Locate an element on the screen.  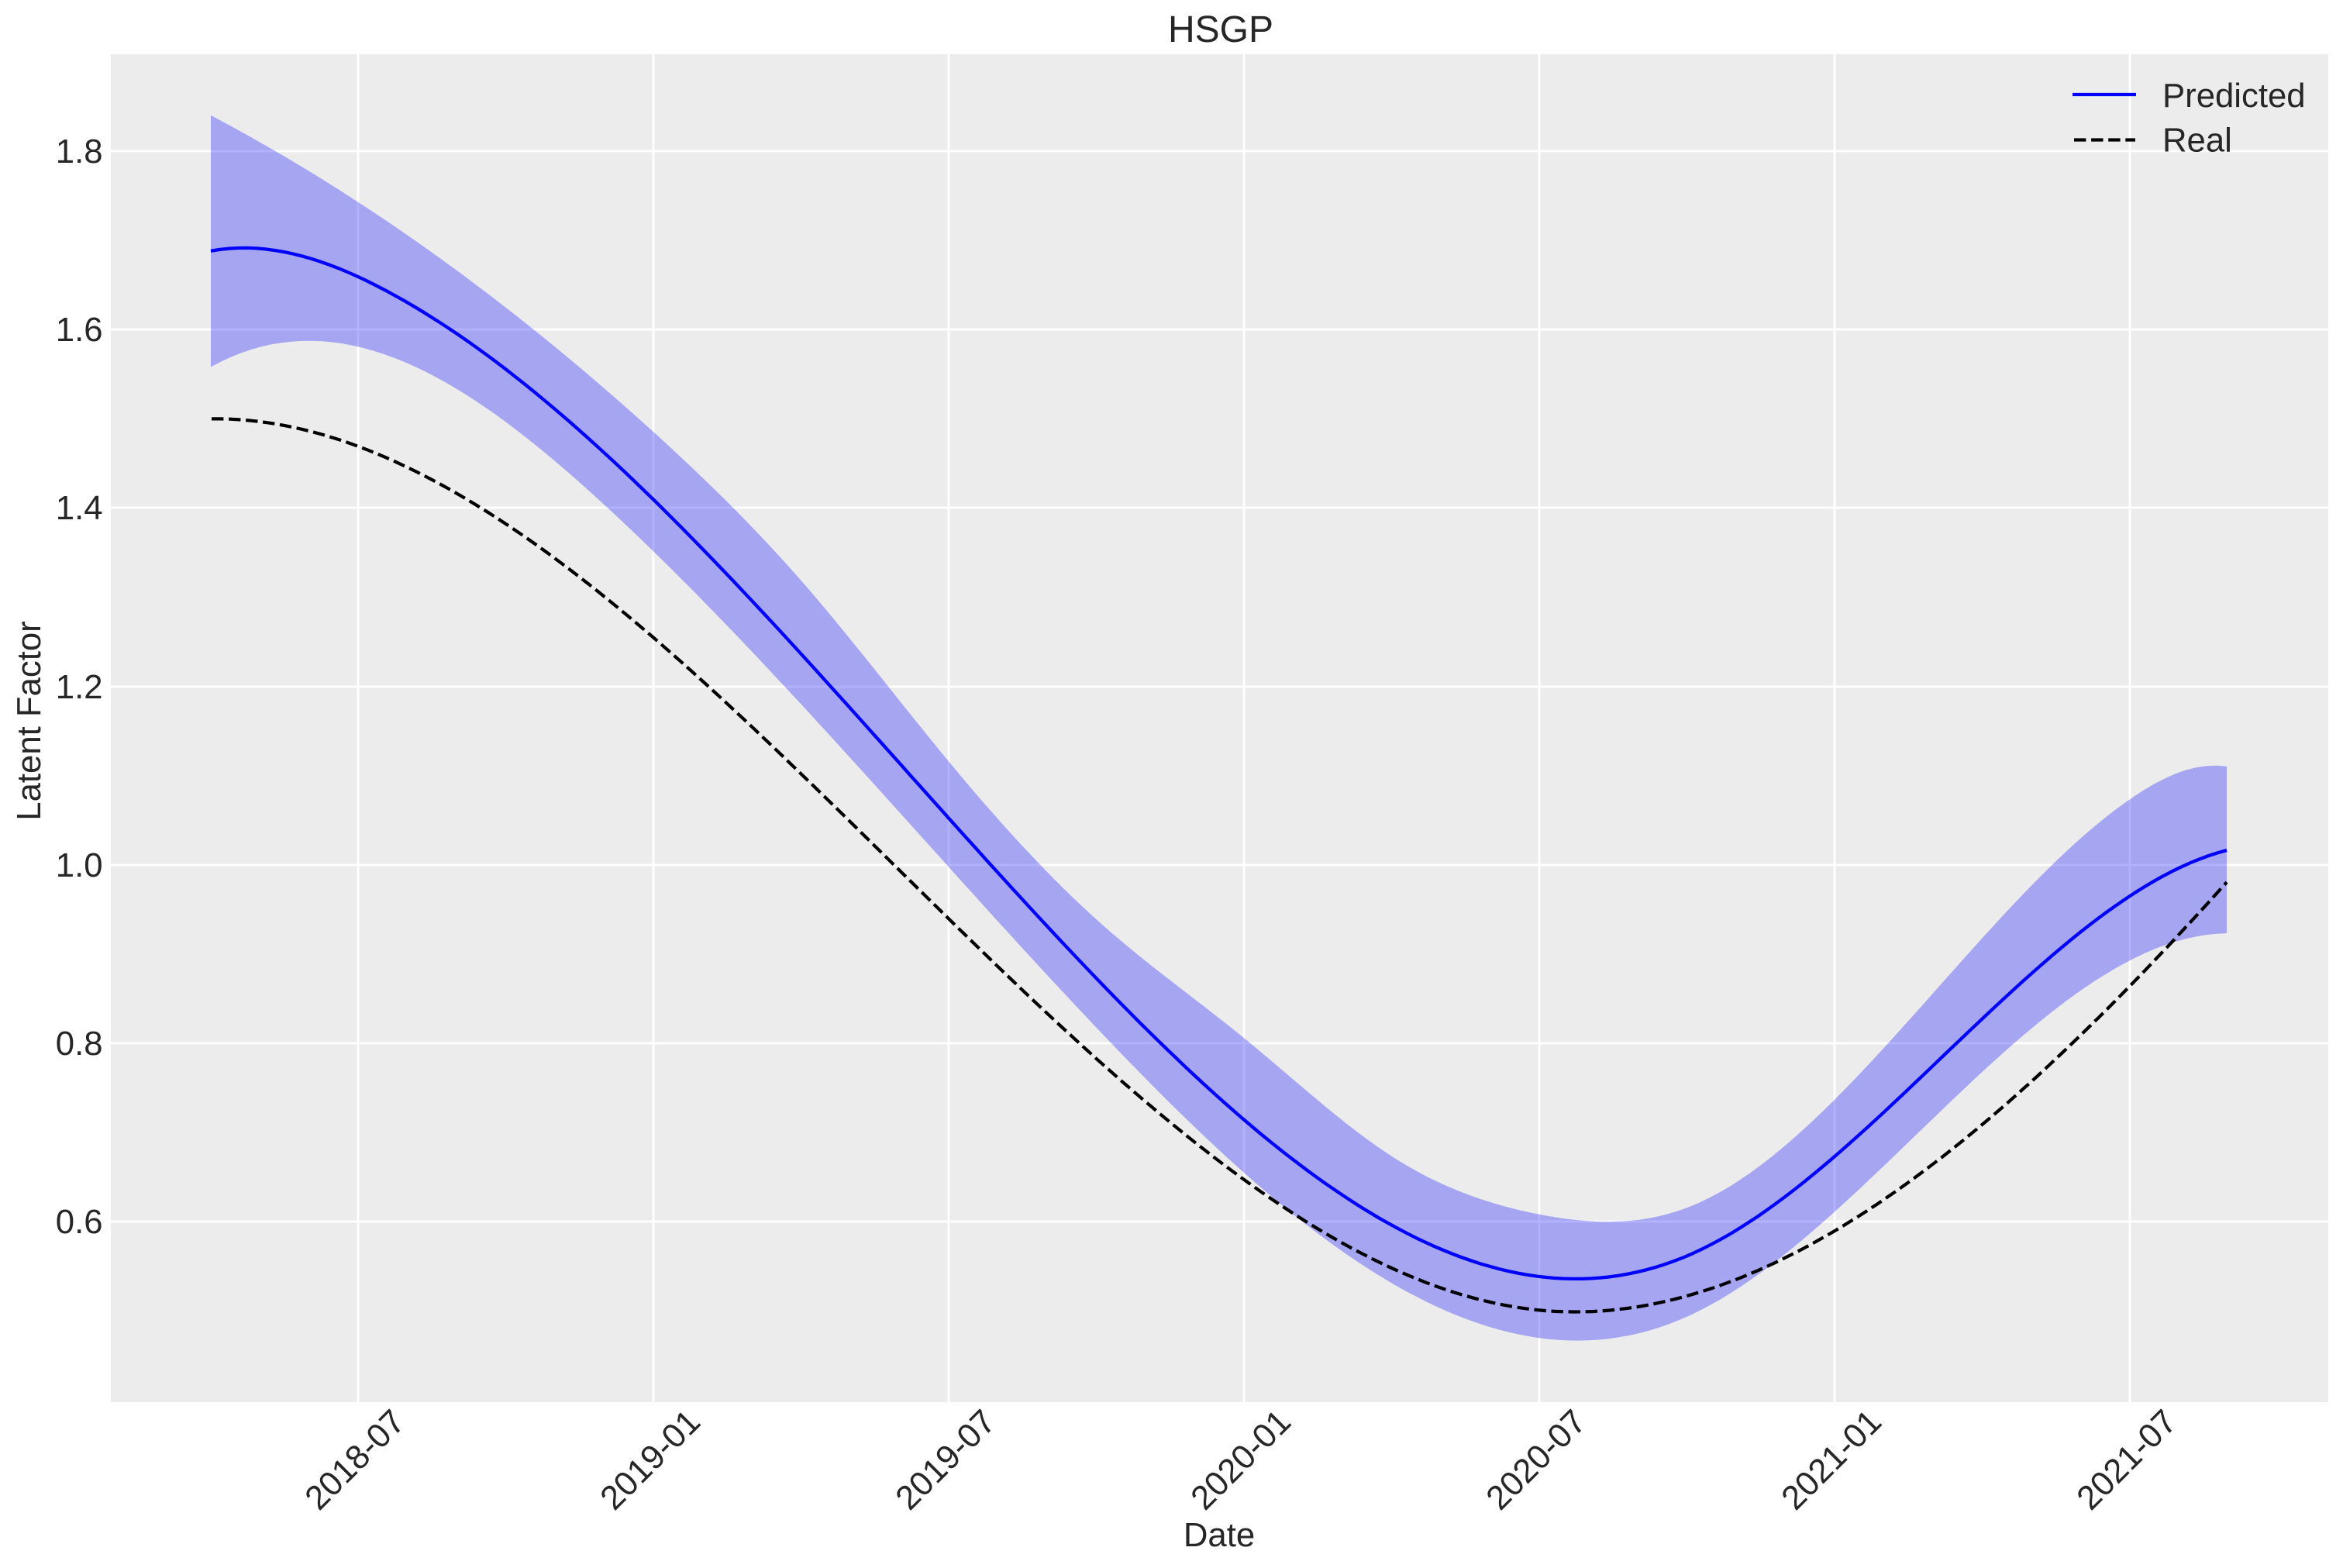
svg-text: 0.6 is located at coordinates (79, 1222).